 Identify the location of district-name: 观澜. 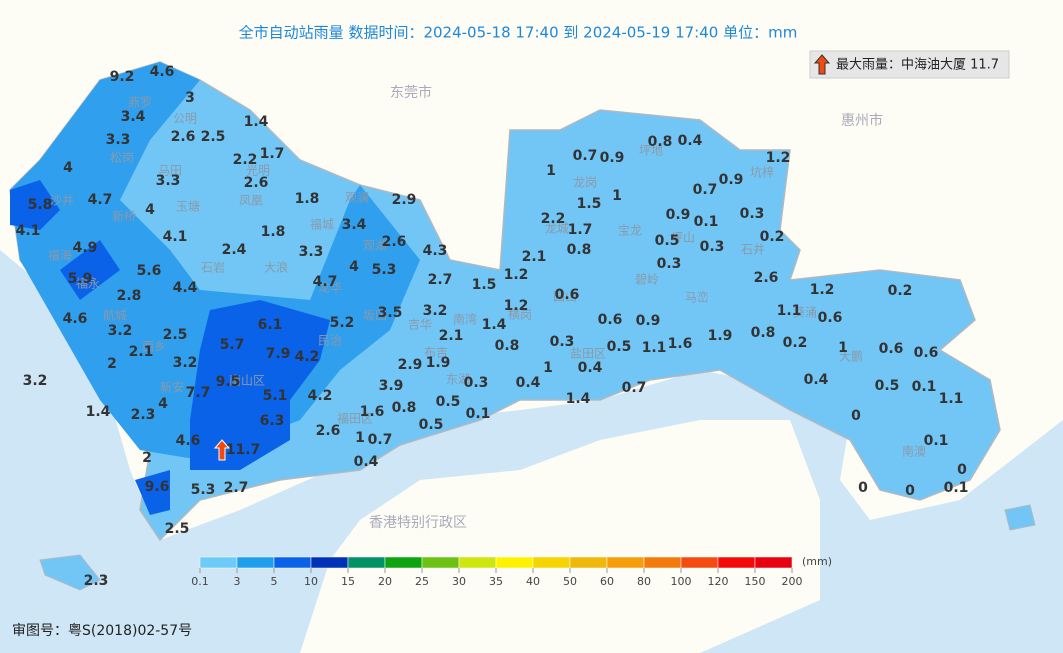
(357, 198).